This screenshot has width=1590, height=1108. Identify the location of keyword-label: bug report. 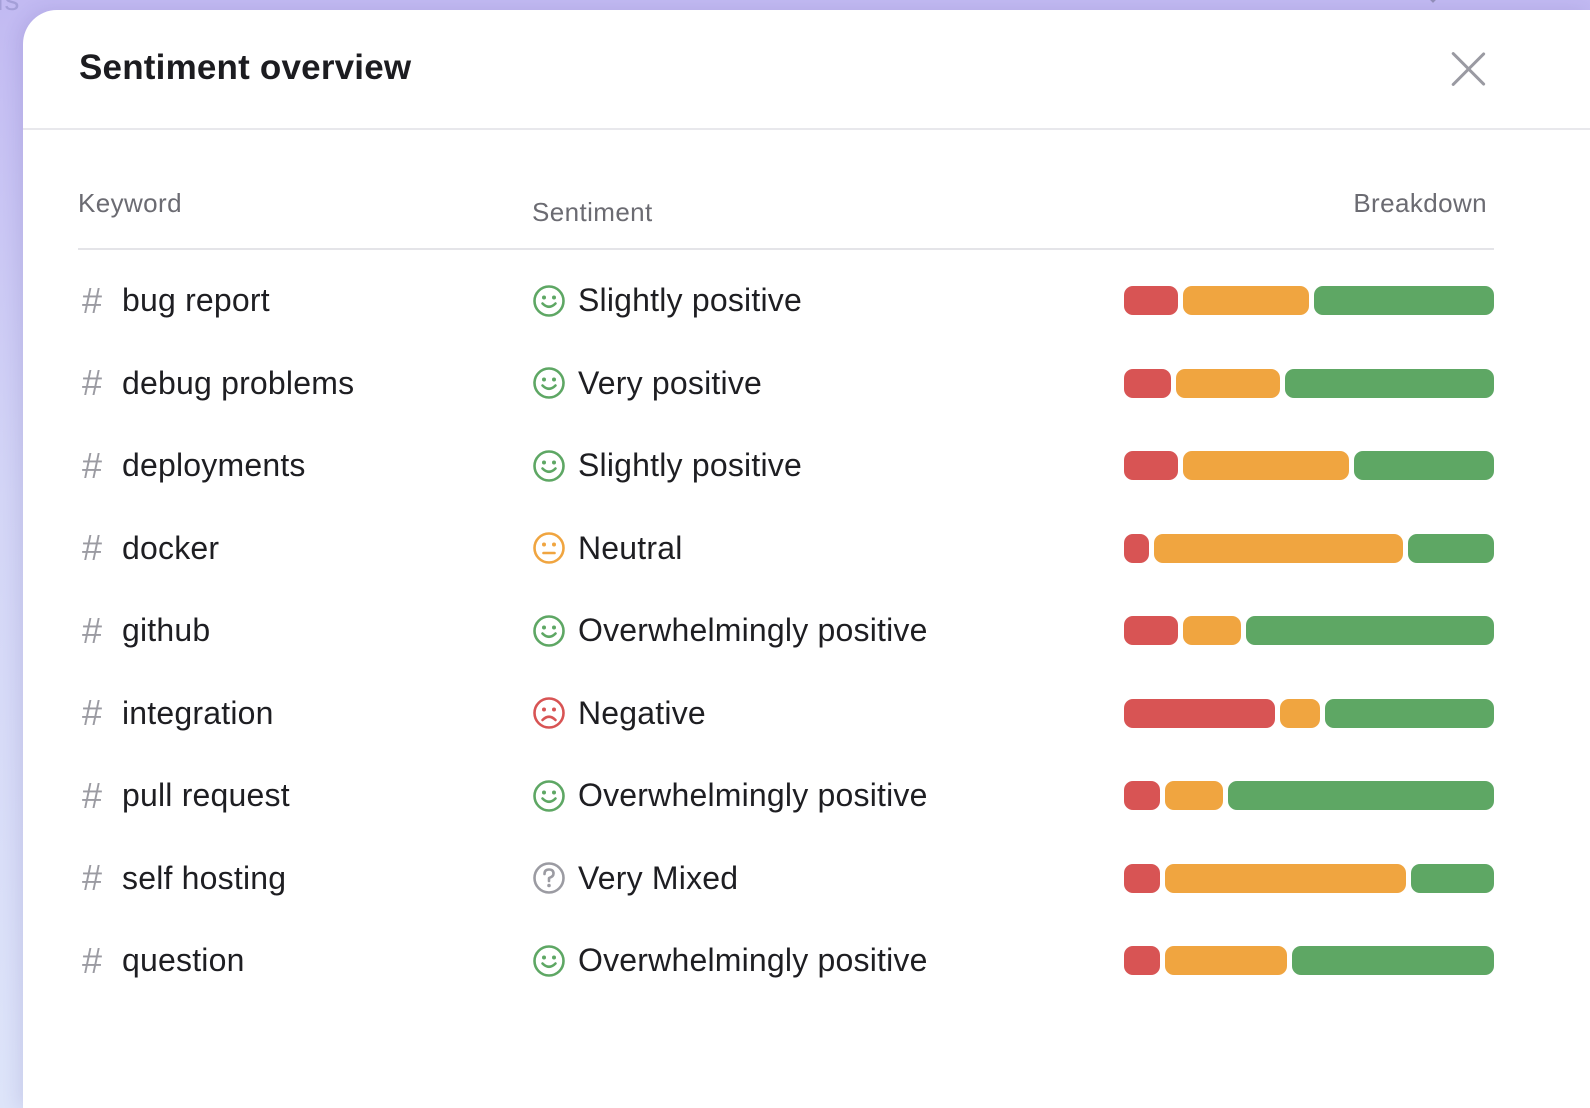
(196, 300).